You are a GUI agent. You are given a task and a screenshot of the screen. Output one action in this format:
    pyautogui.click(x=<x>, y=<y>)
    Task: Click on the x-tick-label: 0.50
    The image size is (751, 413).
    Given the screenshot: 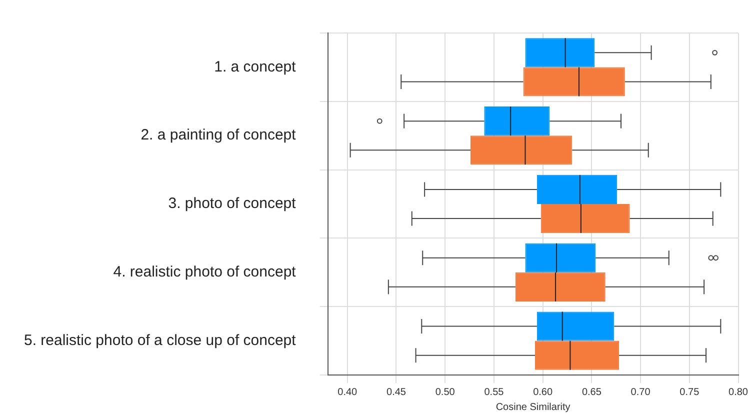 What is the action you would take?
    pyautogui.click(x=445, y=392)
    